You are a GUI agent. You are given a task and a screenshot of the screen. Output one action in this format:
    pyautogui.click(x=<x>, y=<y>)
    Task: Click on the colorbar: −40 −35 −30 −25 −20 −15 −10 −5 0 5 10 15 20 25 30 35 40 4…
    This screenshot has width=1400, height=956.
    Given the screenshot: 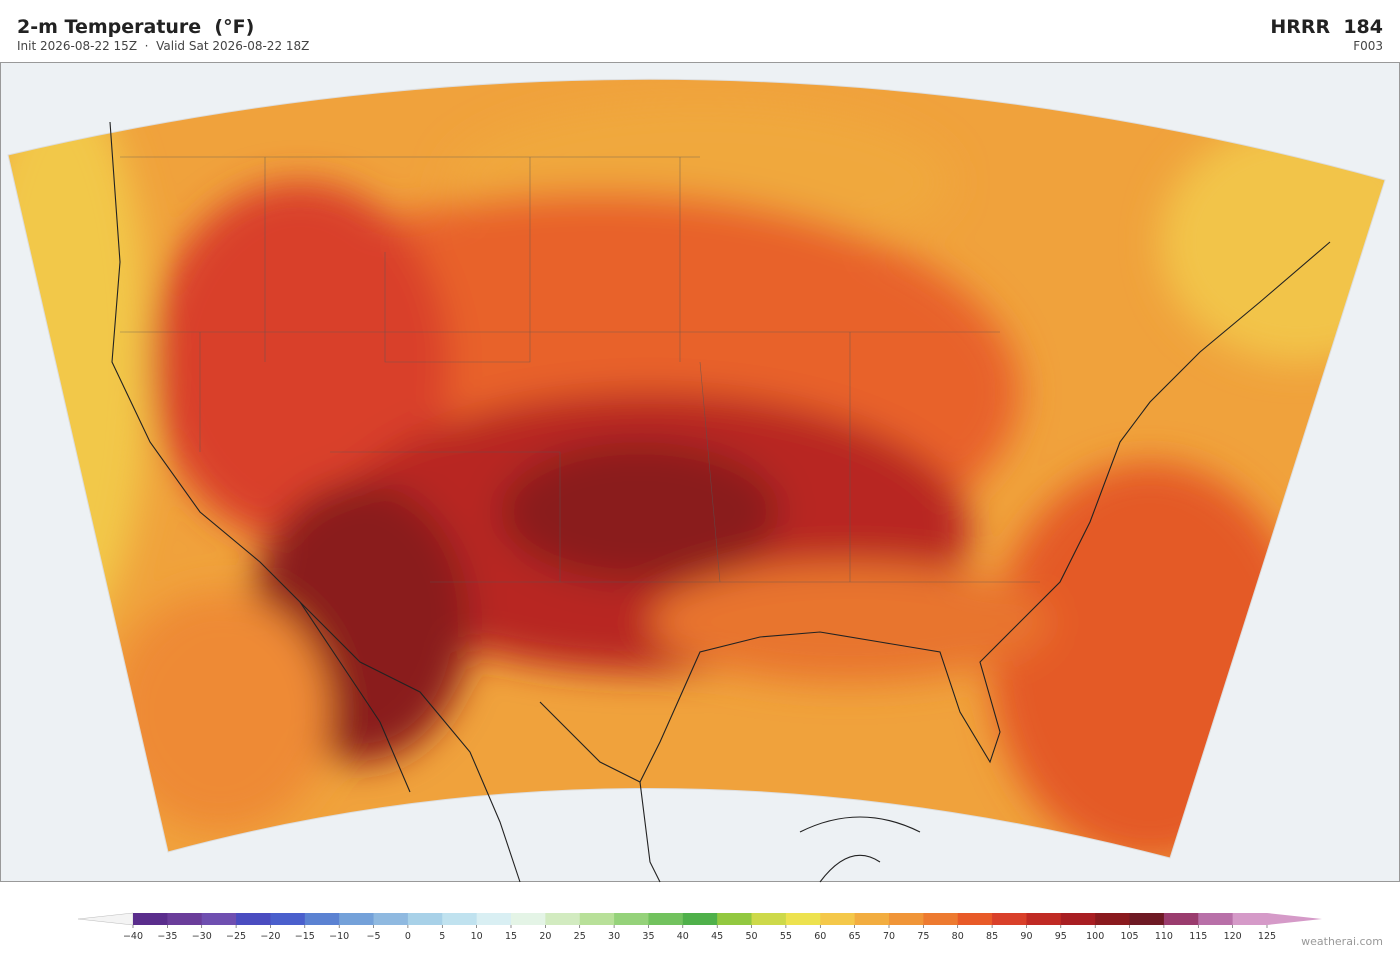 What is the action you would take?
    pyautogui.click(x=699, y=927)
    